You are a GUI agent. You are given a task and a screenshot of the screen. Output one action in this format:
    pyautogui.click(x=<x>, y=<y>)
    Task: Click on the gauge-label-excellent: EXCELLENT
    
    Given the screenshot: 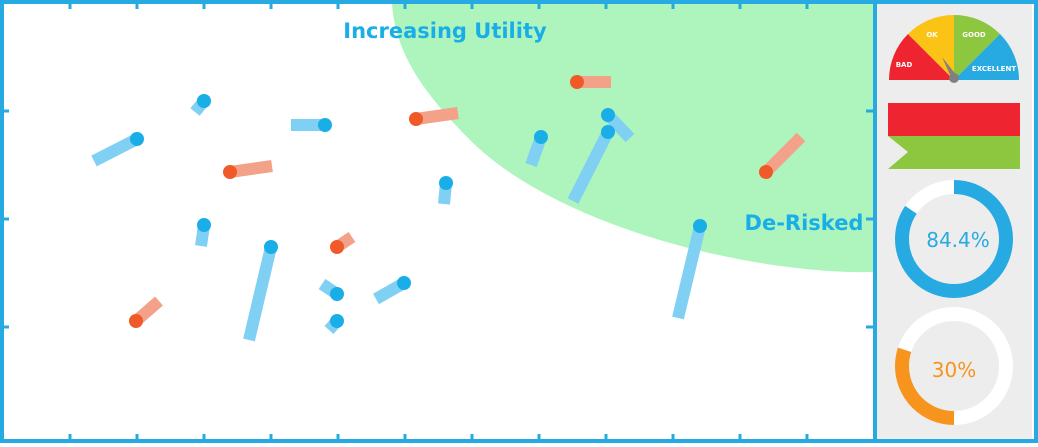 What is the action you would take?
    pyautogui.click(x=994, y=69)
    